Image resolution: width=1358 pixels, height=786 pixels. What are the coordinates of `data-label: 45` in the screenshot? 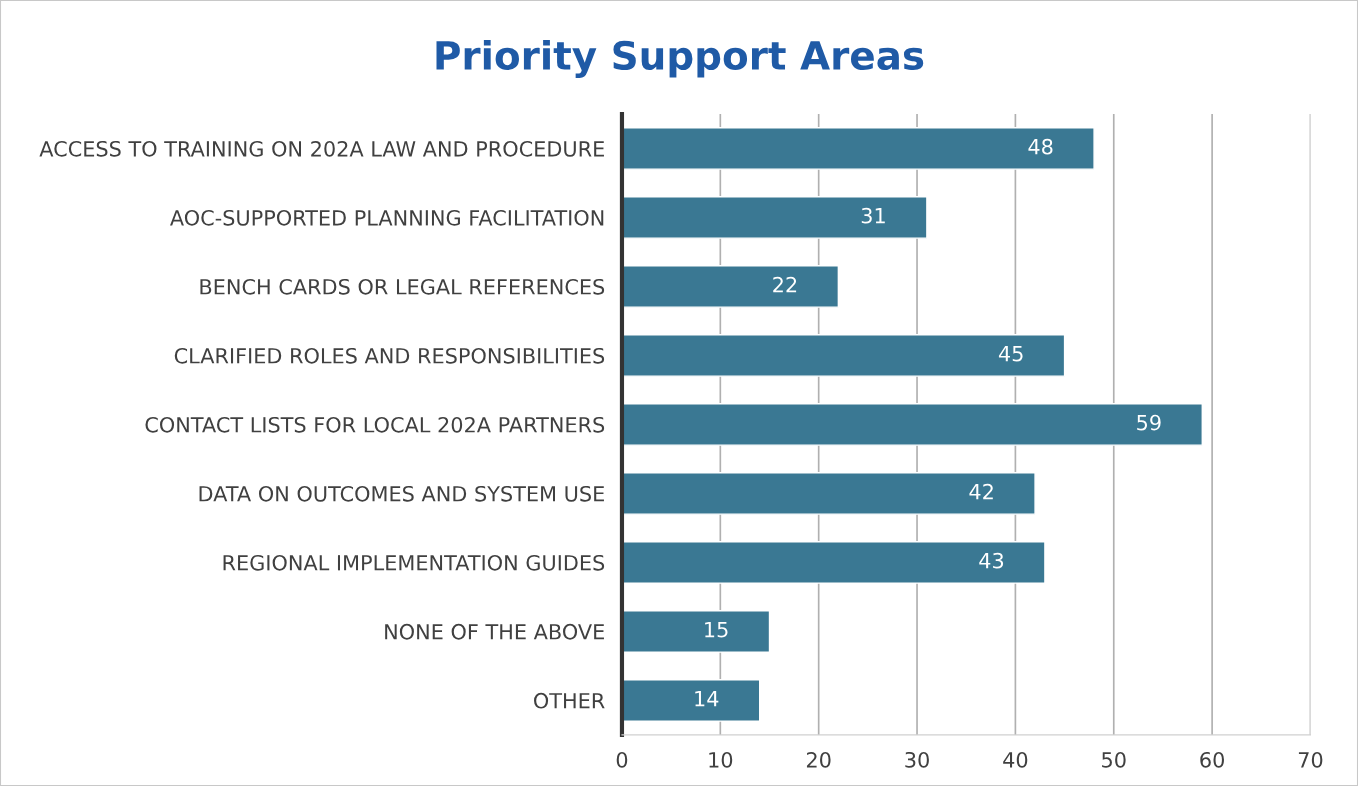 It's located at (1010, 354).